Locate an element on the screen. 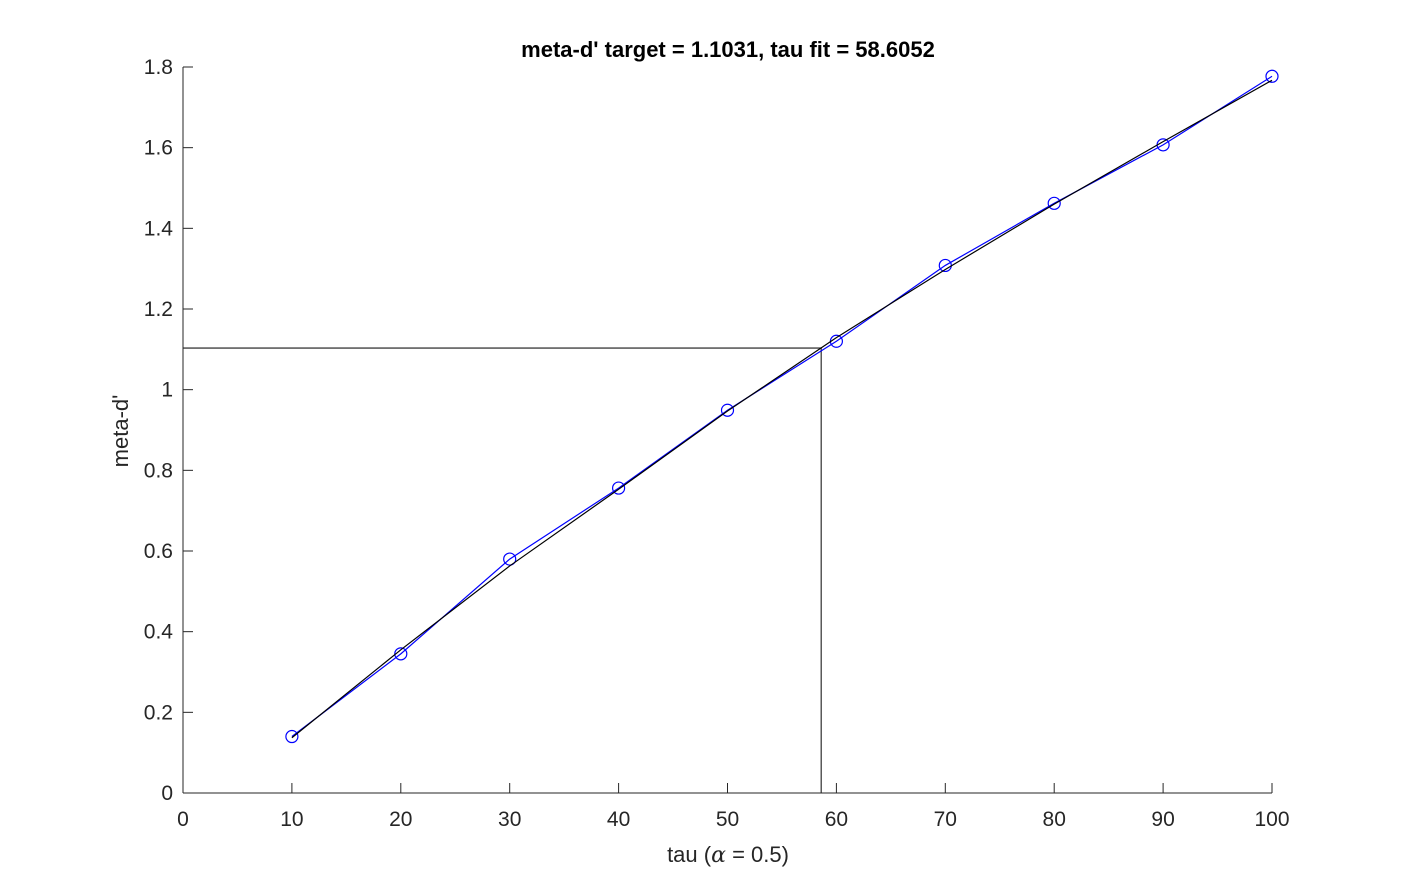  x-tick-label: 10 is located at coordinates (291, 819).